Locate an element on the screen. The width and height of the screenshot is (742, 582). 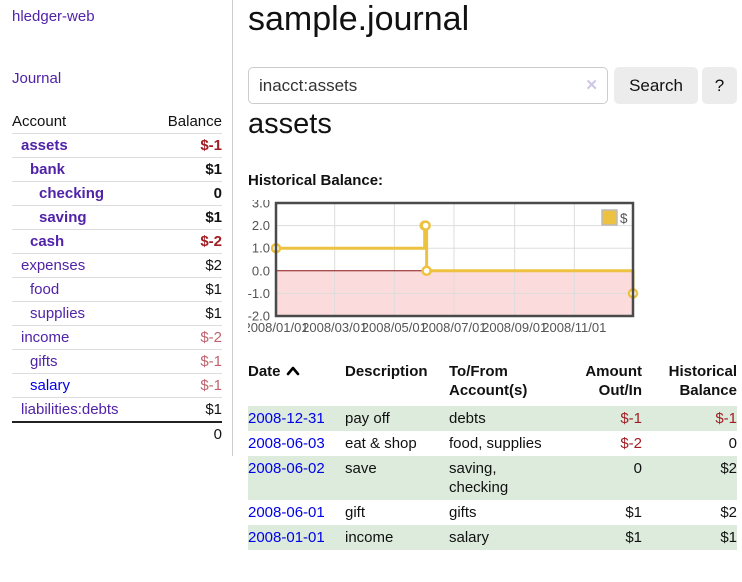
register-accounts: gifts is located at coordinates (463, 512).